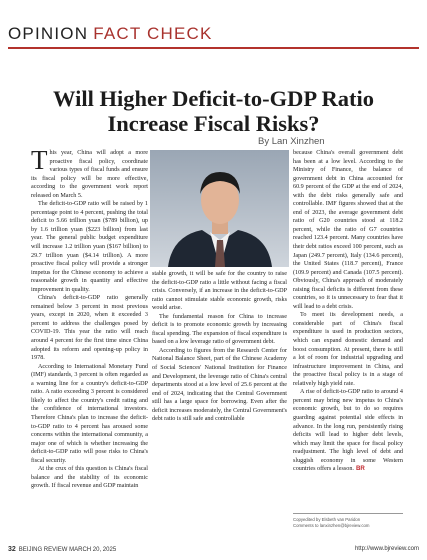 The height and width of the screenshot is (560, 427). Describe the element at coordinates (360, 469) in the screenshot. I see `end-mark: BR` at that location.